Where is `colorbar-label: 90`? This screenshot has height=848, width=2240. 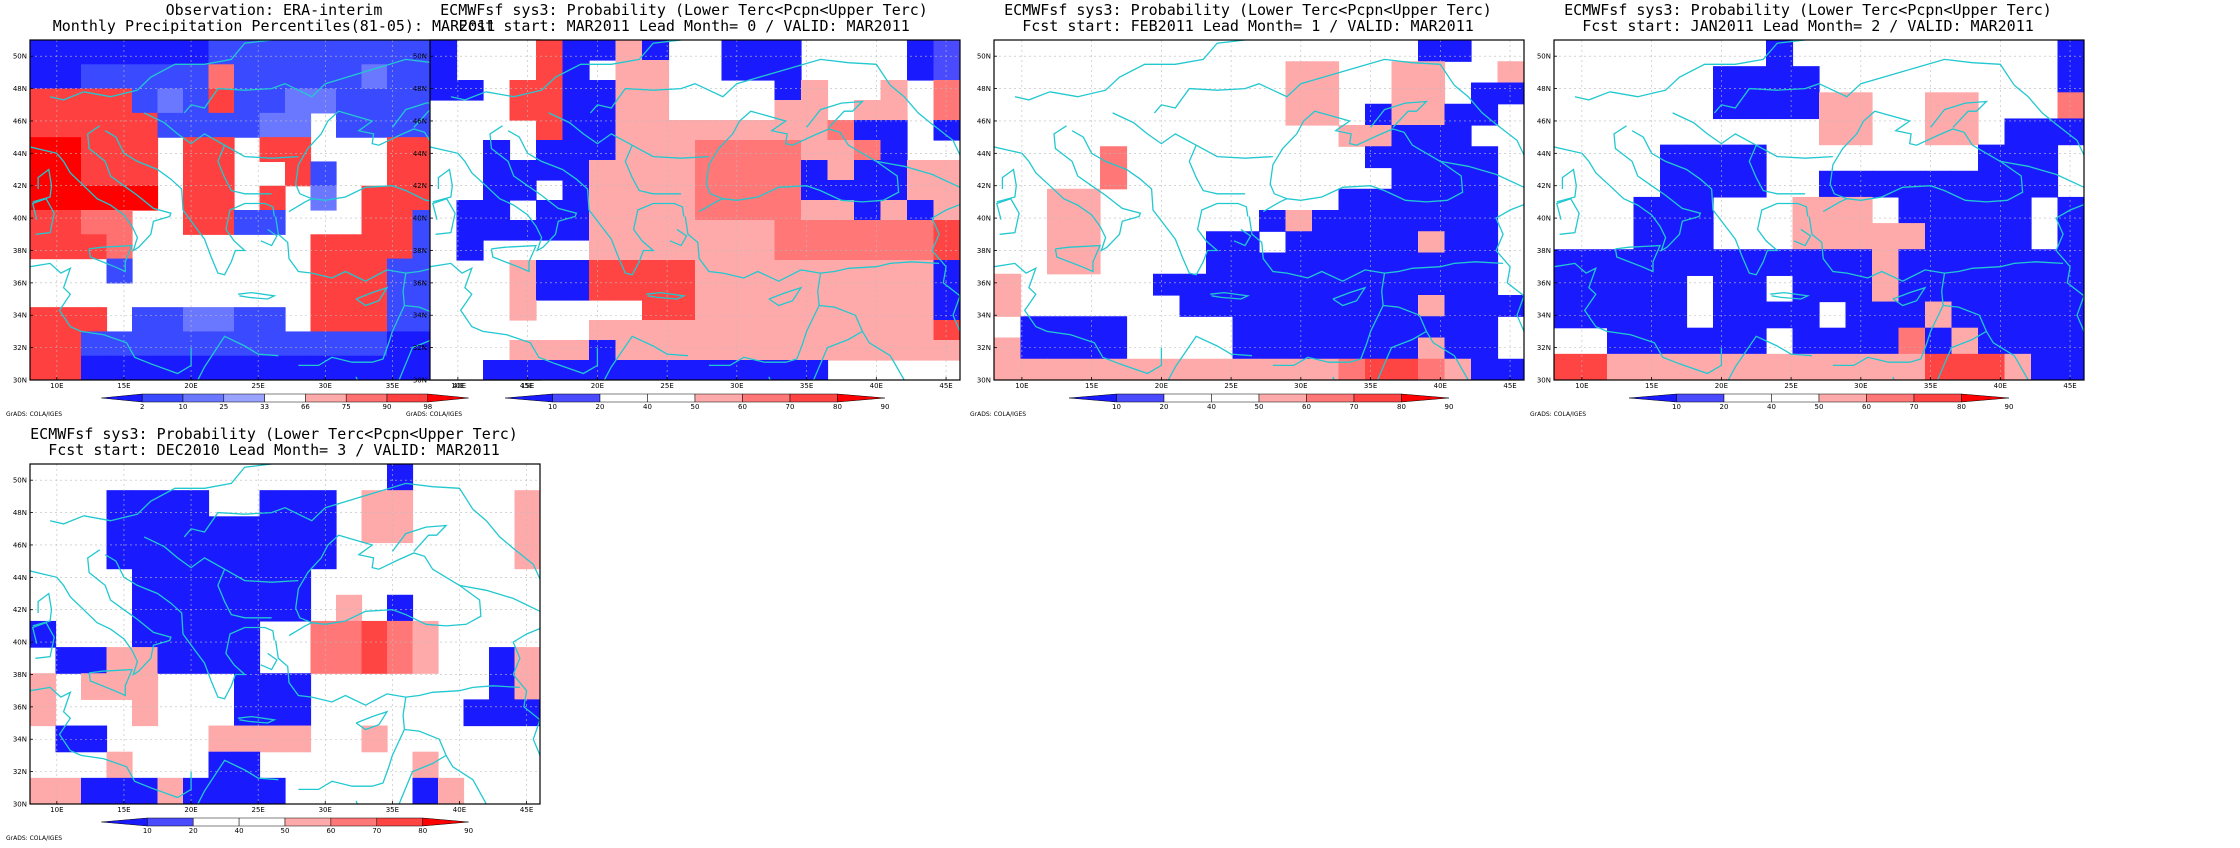
colorbar-label: 90 is located at coordinates (1449, 407).